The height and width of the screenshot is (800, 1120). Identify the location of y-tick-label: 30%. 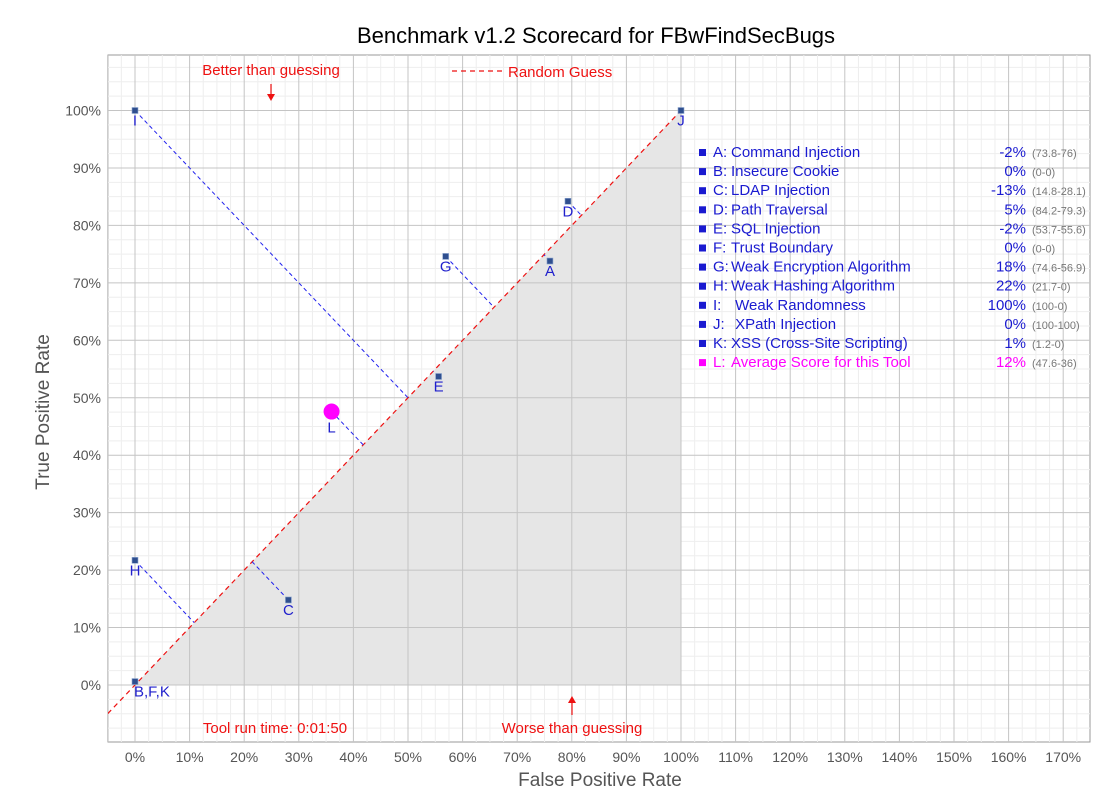
(87, 513).